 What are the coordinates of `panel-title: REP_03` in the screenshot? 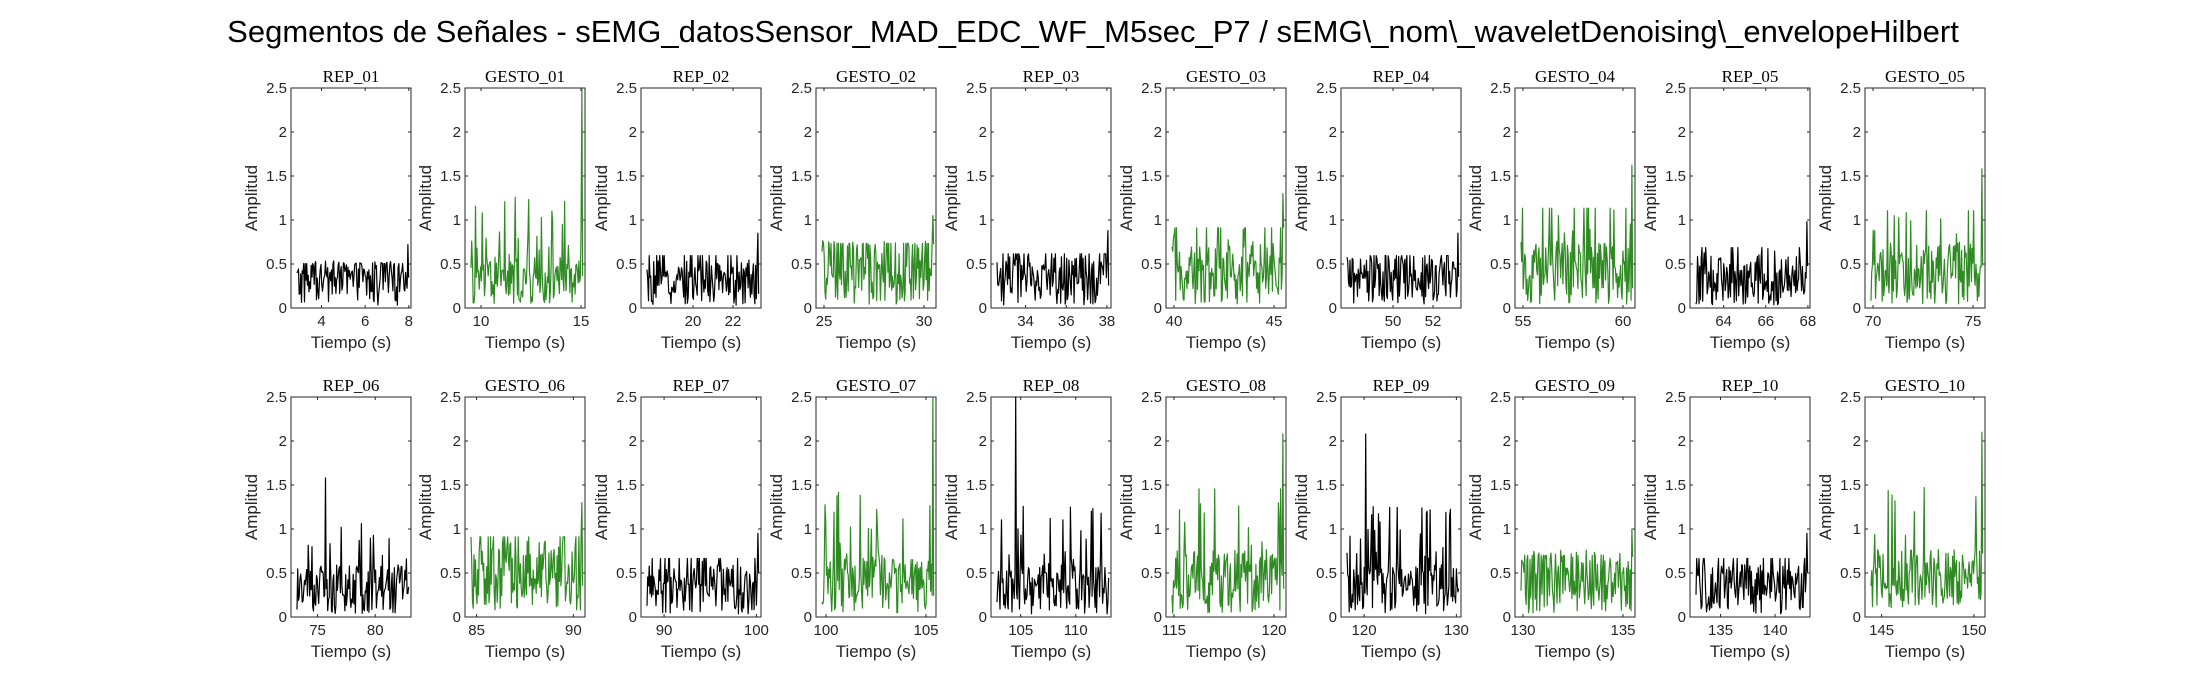 It's located at (1051, 76).